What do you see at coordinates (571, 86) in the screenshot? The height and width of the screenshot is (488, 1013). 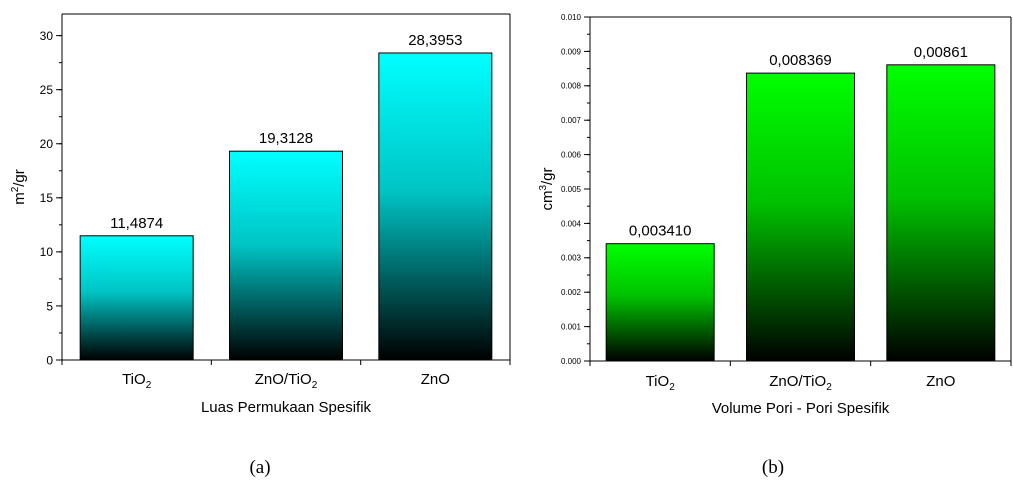 I see `y-tick-label: 0.008` at bounding box center [571, 86].